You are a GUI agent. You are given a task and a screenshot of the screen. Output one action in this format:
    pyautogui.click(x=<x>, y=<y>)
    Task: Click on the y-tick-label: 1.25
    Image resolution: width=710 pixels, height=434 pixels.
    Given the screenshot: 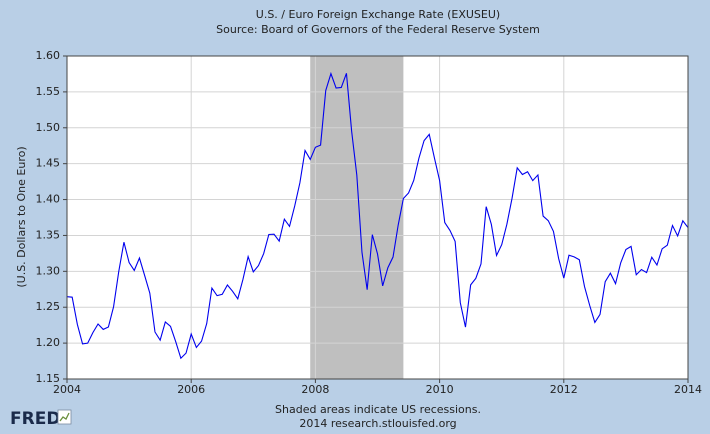 What is the action you would take?
    pyautogui.click(x=48, y=306)
    